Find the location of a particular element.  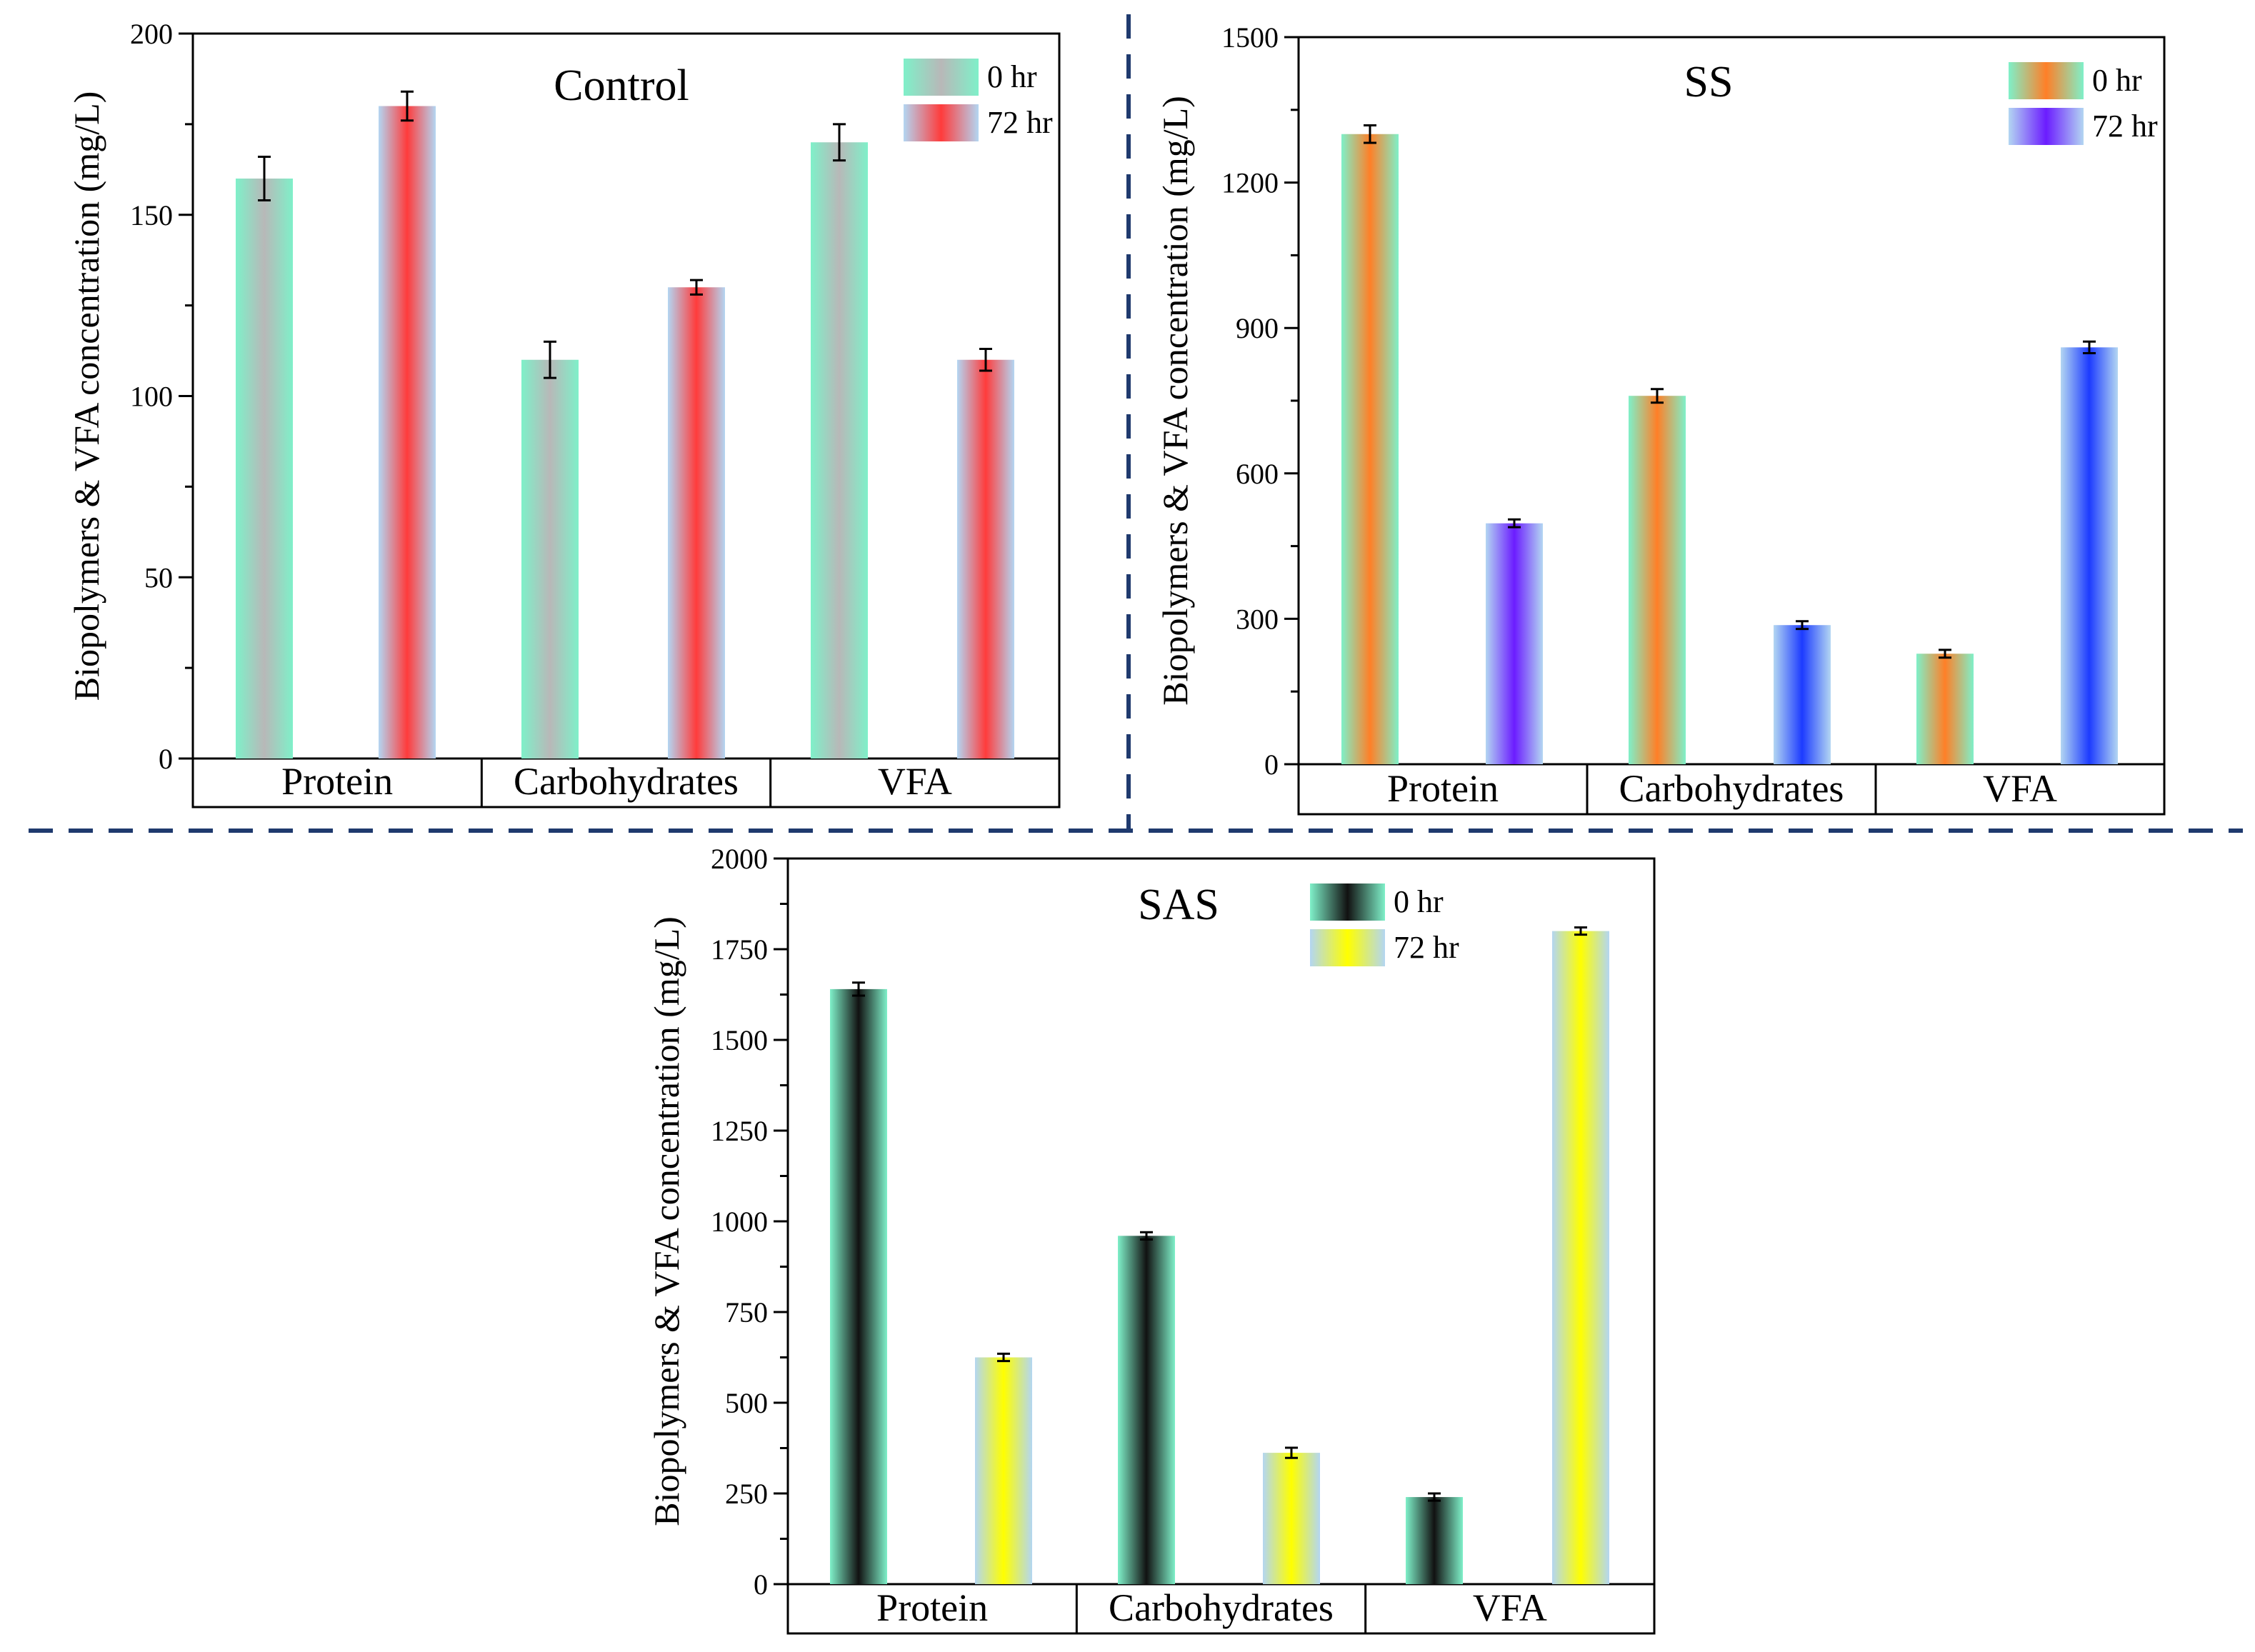

y-tick-label: 1200 is located at coordinates (1250, 183).